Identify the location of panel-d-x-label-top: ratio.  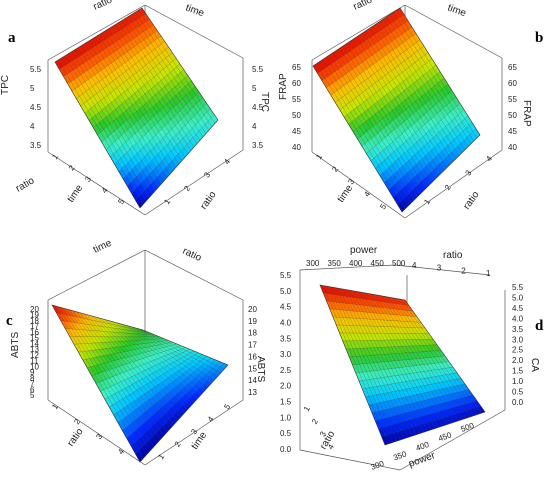
(453, 255).